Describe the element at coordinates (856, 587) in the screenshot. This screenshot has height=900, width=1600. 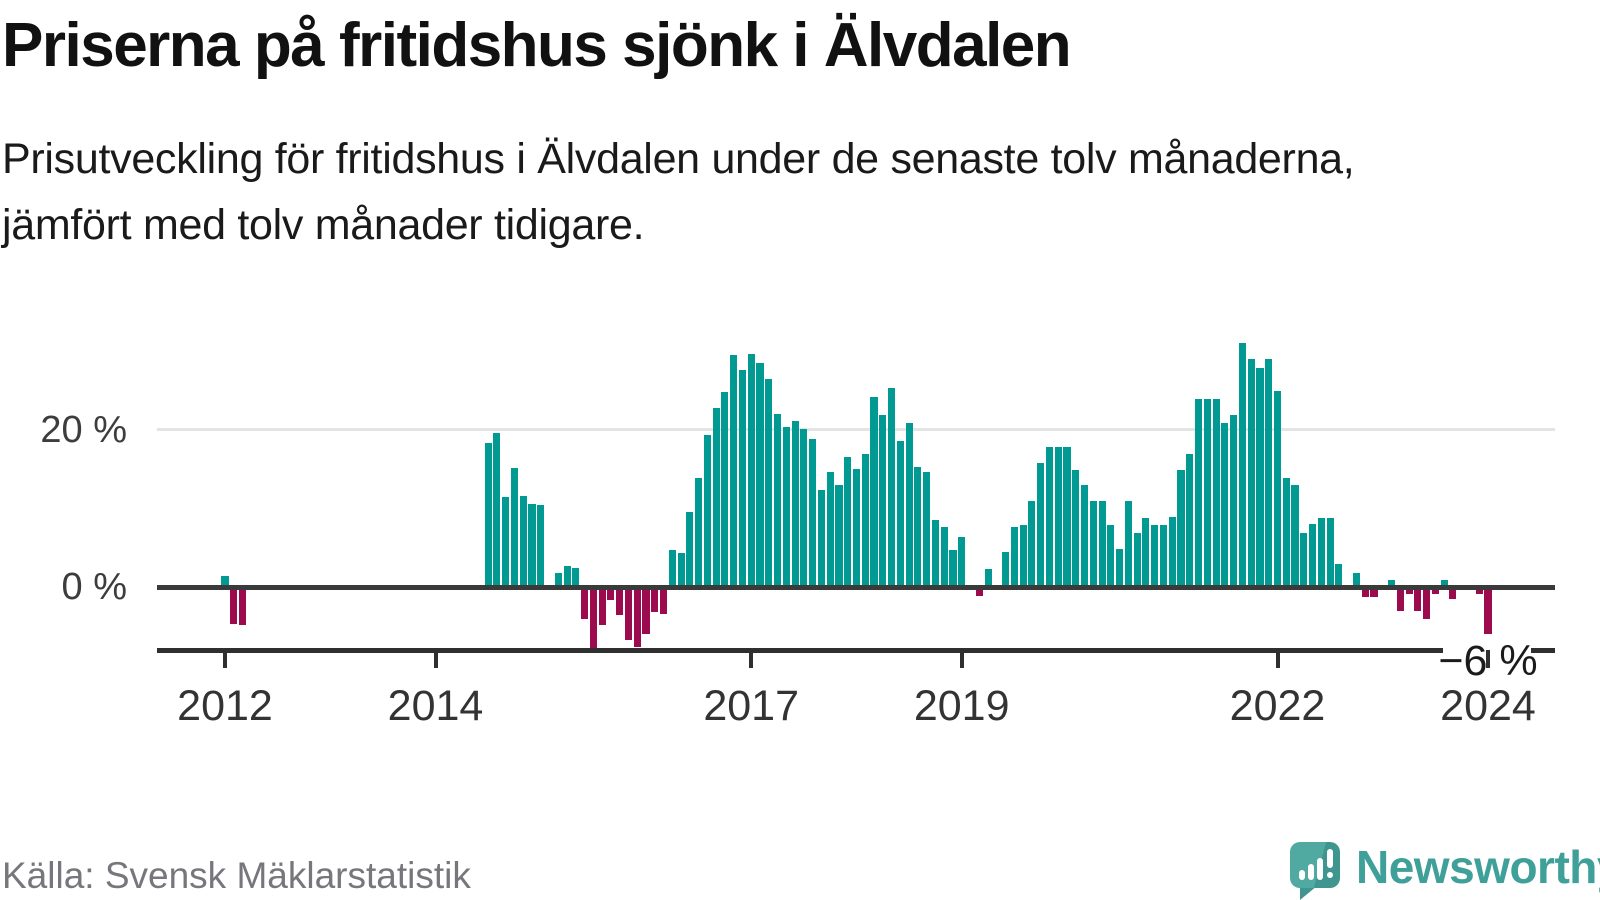
I see `zero-baseline` at that location.